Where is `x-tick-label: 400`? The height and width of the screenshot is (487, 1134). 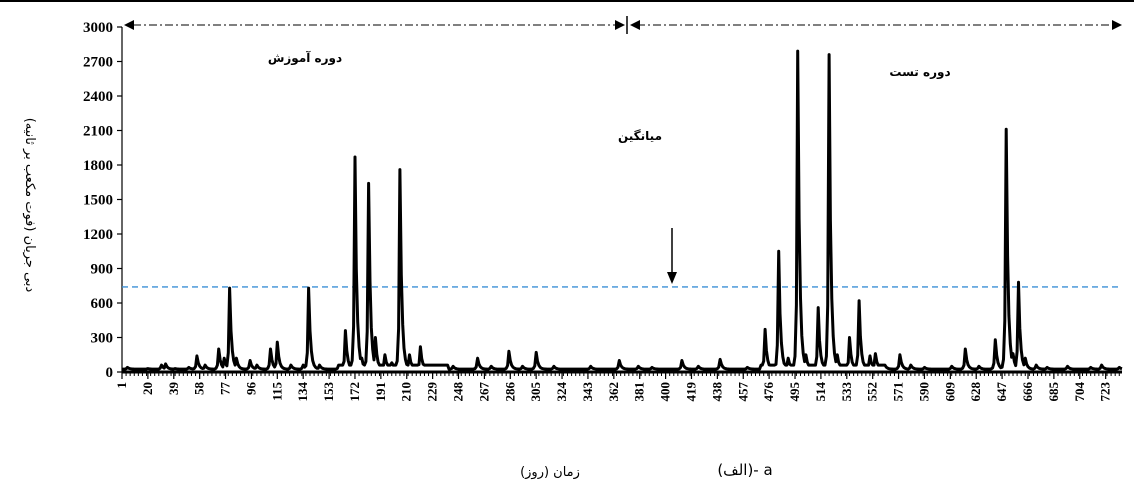
x-tick-label: 400 is located at coordinates (665, 392).